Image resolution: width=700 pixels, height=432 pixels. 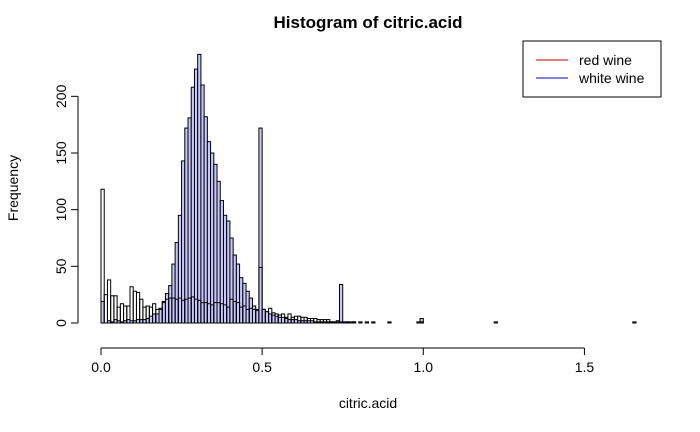 I want to click on legend-box, so click(x=592, y=69).